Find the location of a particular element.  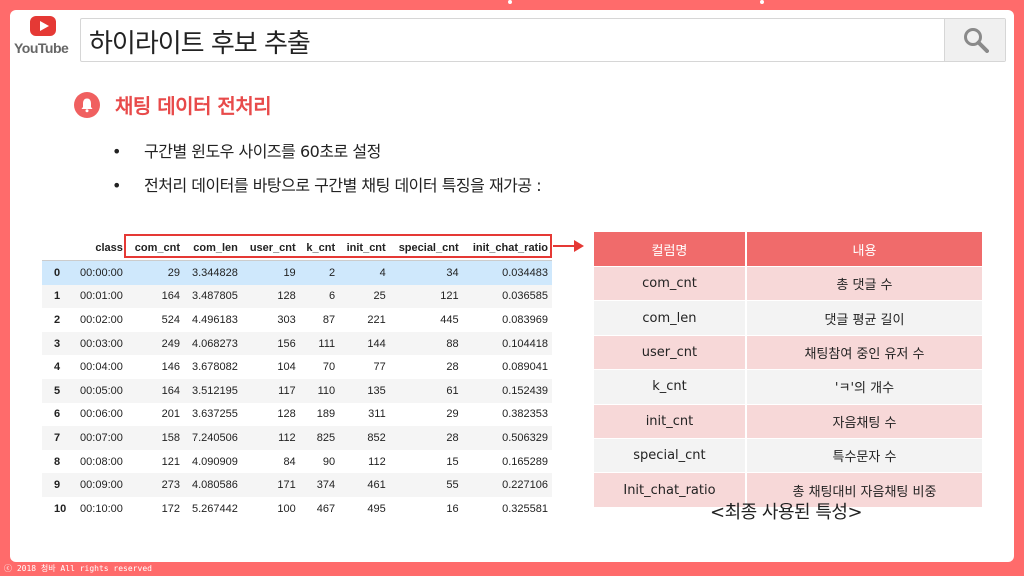

table-cell: 6 is located at coordinates (319, 296).